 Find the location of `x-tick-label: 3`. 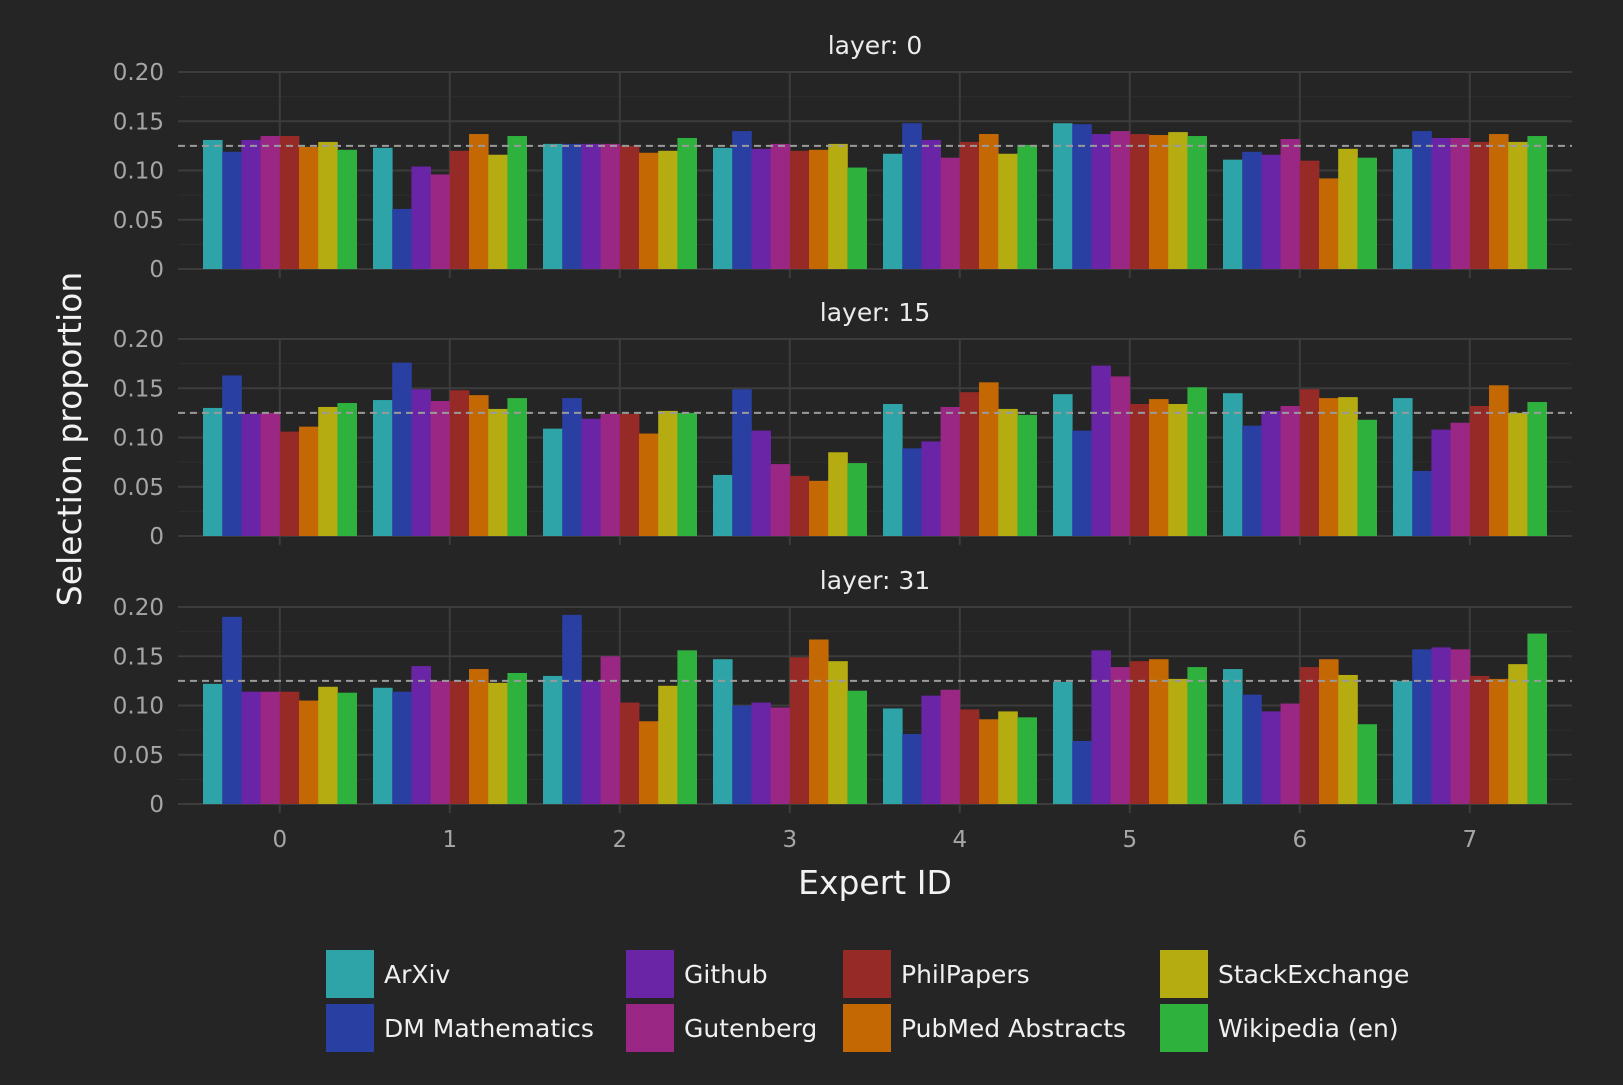

x-tick-label: 3 is located at coordinates (789, 840).